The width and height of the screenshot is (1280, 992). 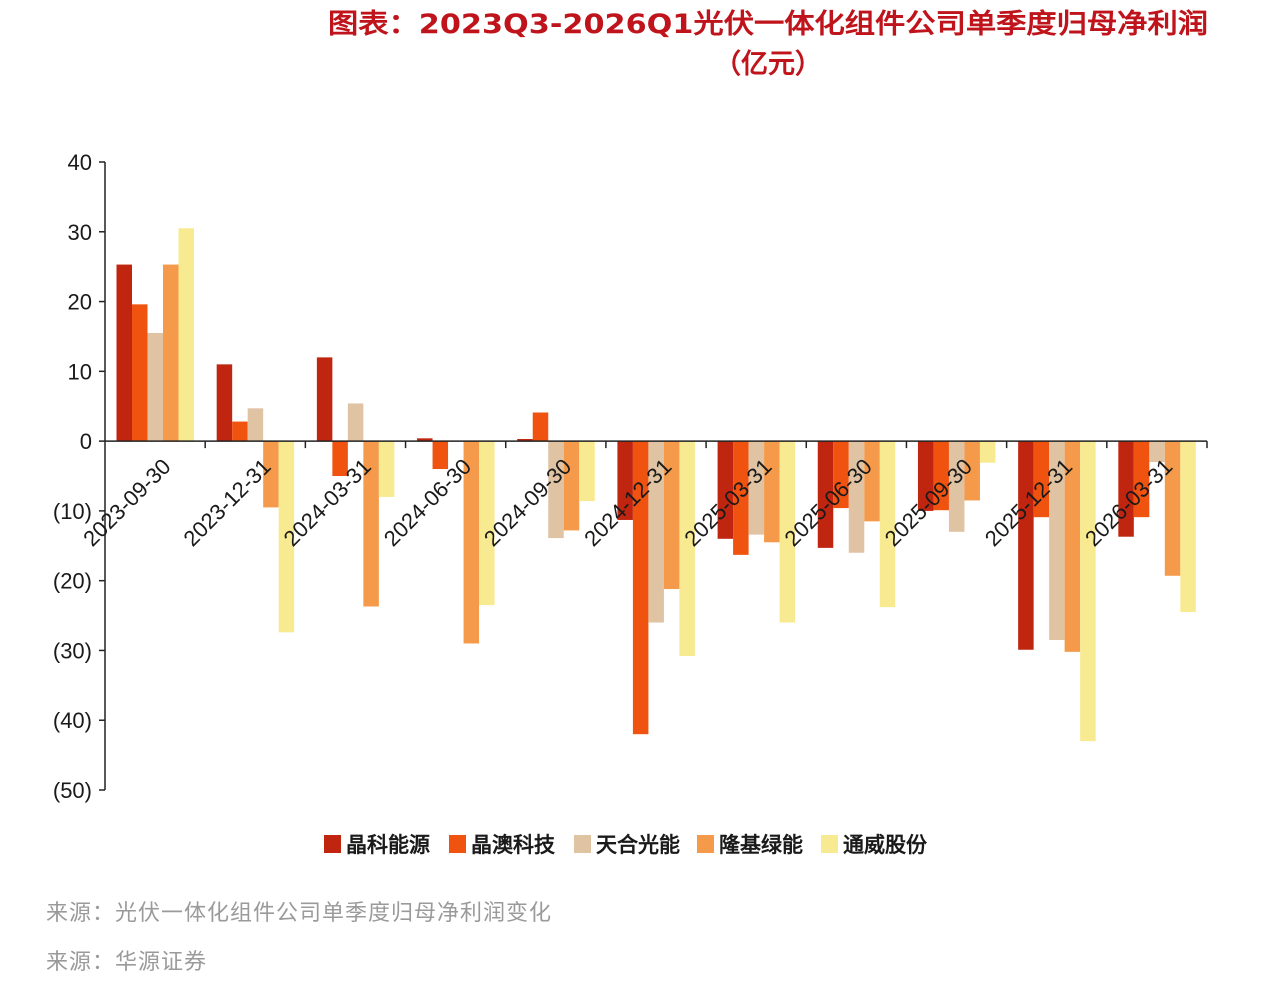 What do you see at coordinates (127, 962) in the screenshot?
I see `source-note-2: 来源：华源证券` at bounding box center [127, 962].